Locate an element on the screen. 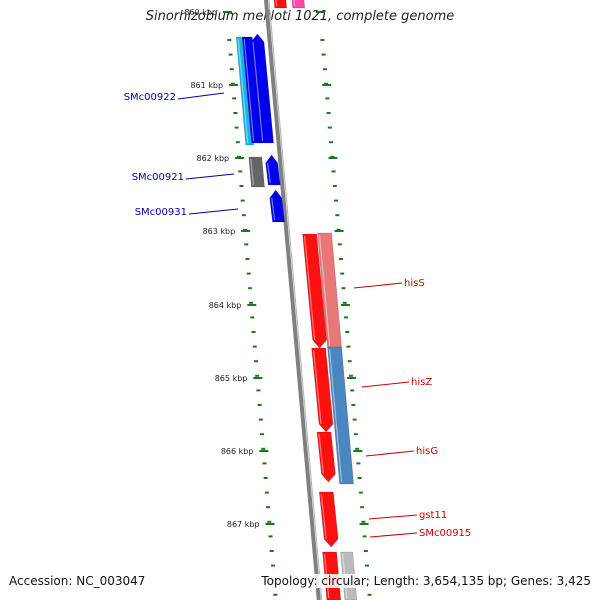 Image resolution: width=600 pixels, height=600 pixels. gene-hisG-red-highlight is located at coordinates (321, 454).